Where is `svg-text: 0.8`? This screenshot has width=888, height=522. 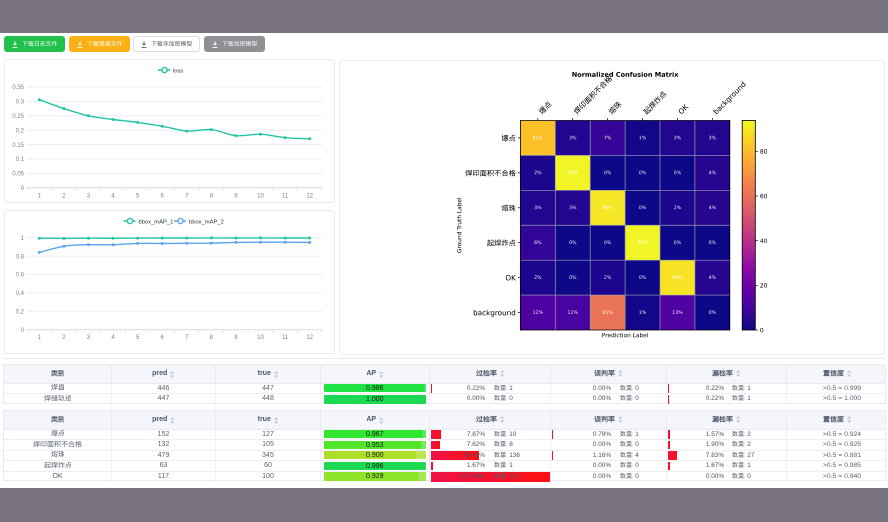
svg-text: 0.8 is located at coordinates (20, 257).